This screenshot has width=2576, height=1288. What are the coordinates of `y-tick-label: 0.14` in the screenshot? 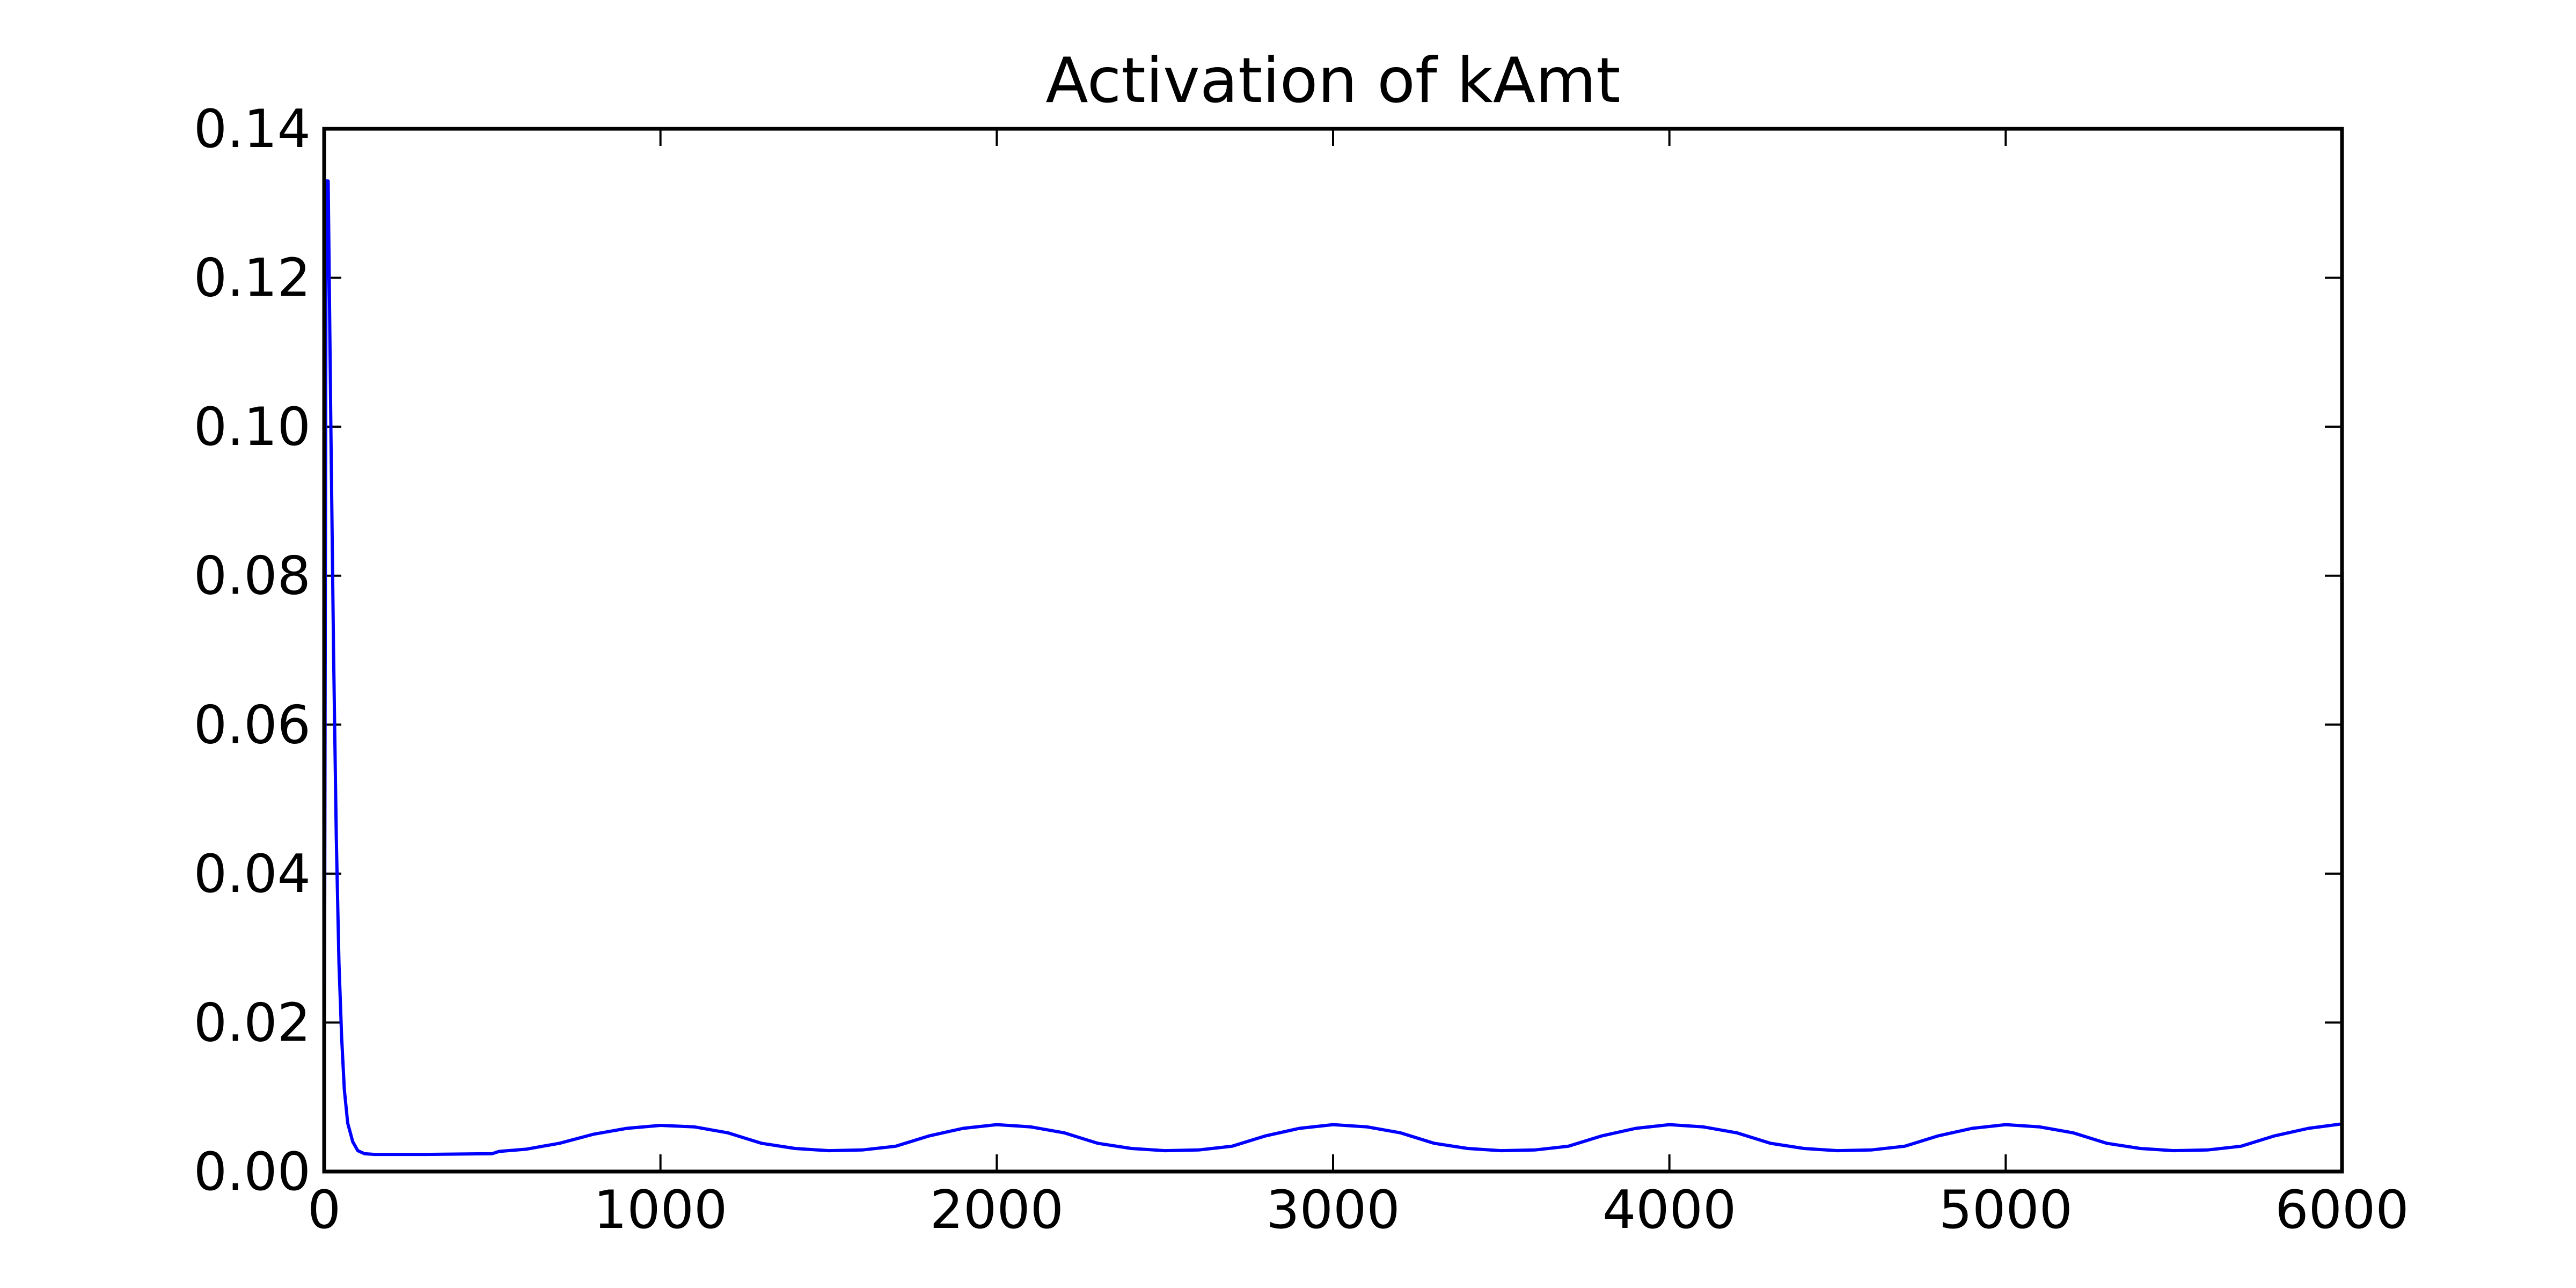 It's located at (252, 129).